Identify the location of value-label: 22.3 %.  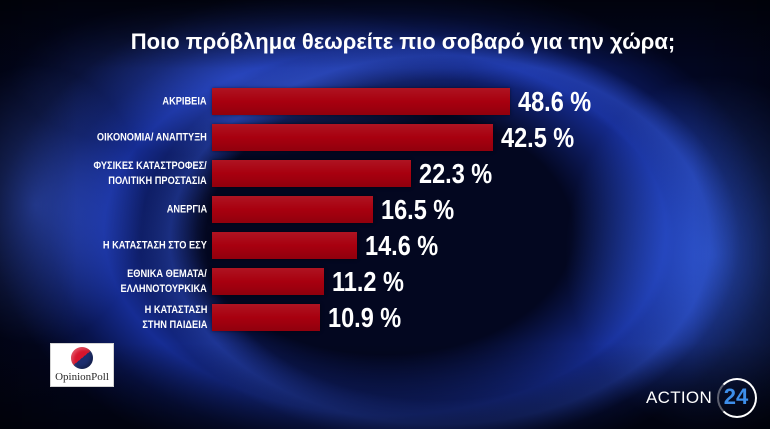
(456, 173).